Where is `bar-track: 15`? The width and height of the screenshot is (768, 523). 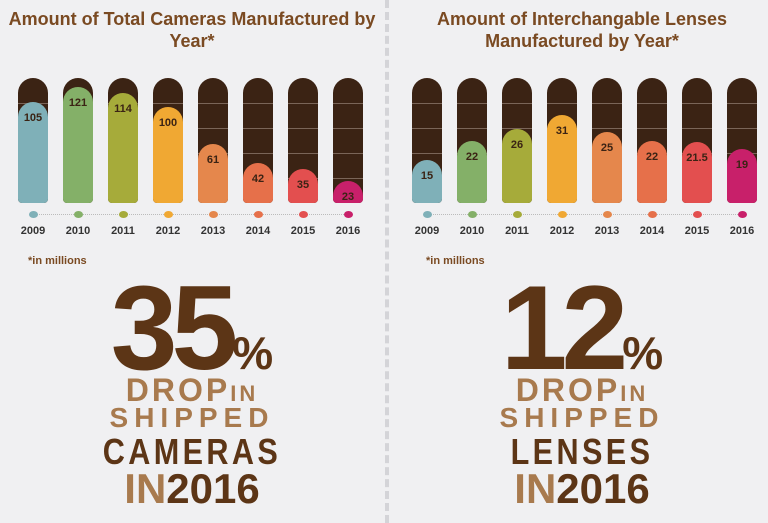 bar-track: 15 is located at coordinates (427, 140).